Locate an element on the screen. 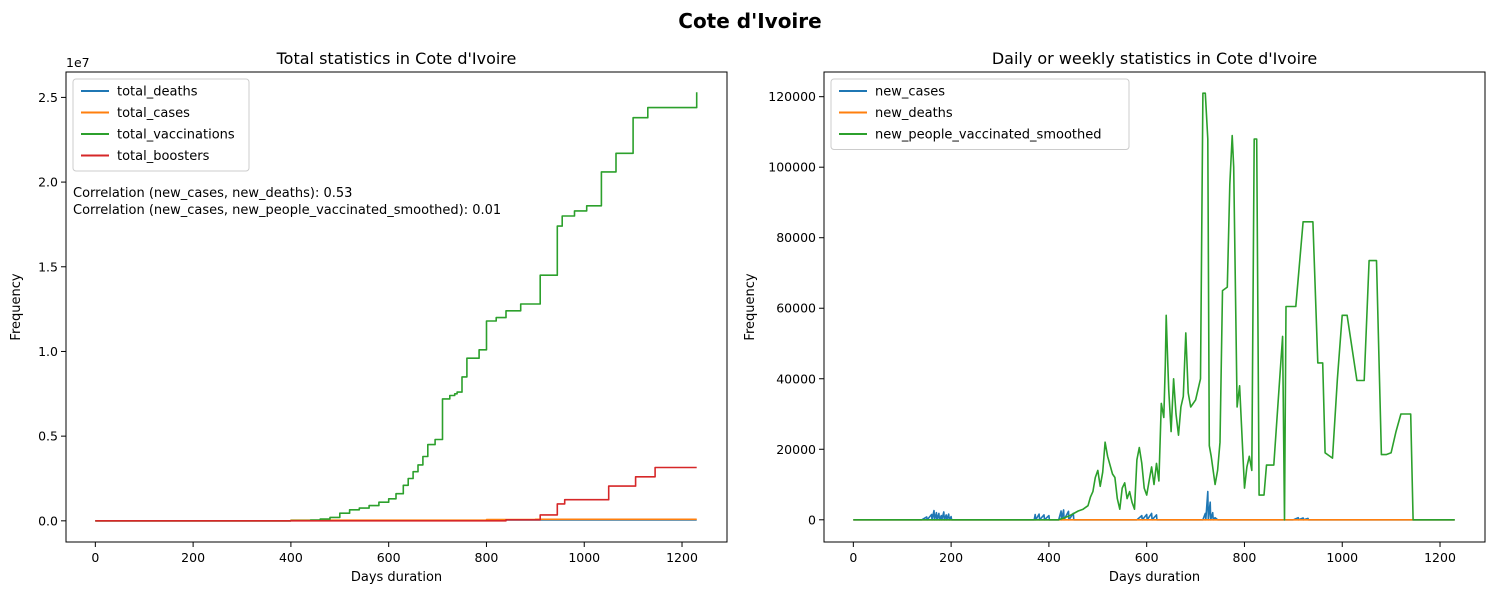  y-tick-label: 1.5 is located at coordinates (48, 266).